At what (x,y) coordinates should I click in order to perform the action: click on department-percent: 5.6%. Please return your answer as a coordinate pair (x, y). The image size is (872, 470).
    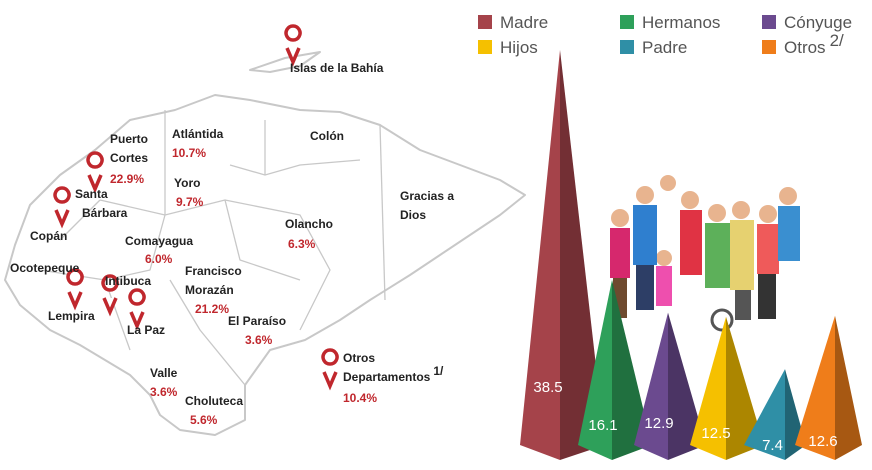
    Looking at the image, I should click on (204, 420).